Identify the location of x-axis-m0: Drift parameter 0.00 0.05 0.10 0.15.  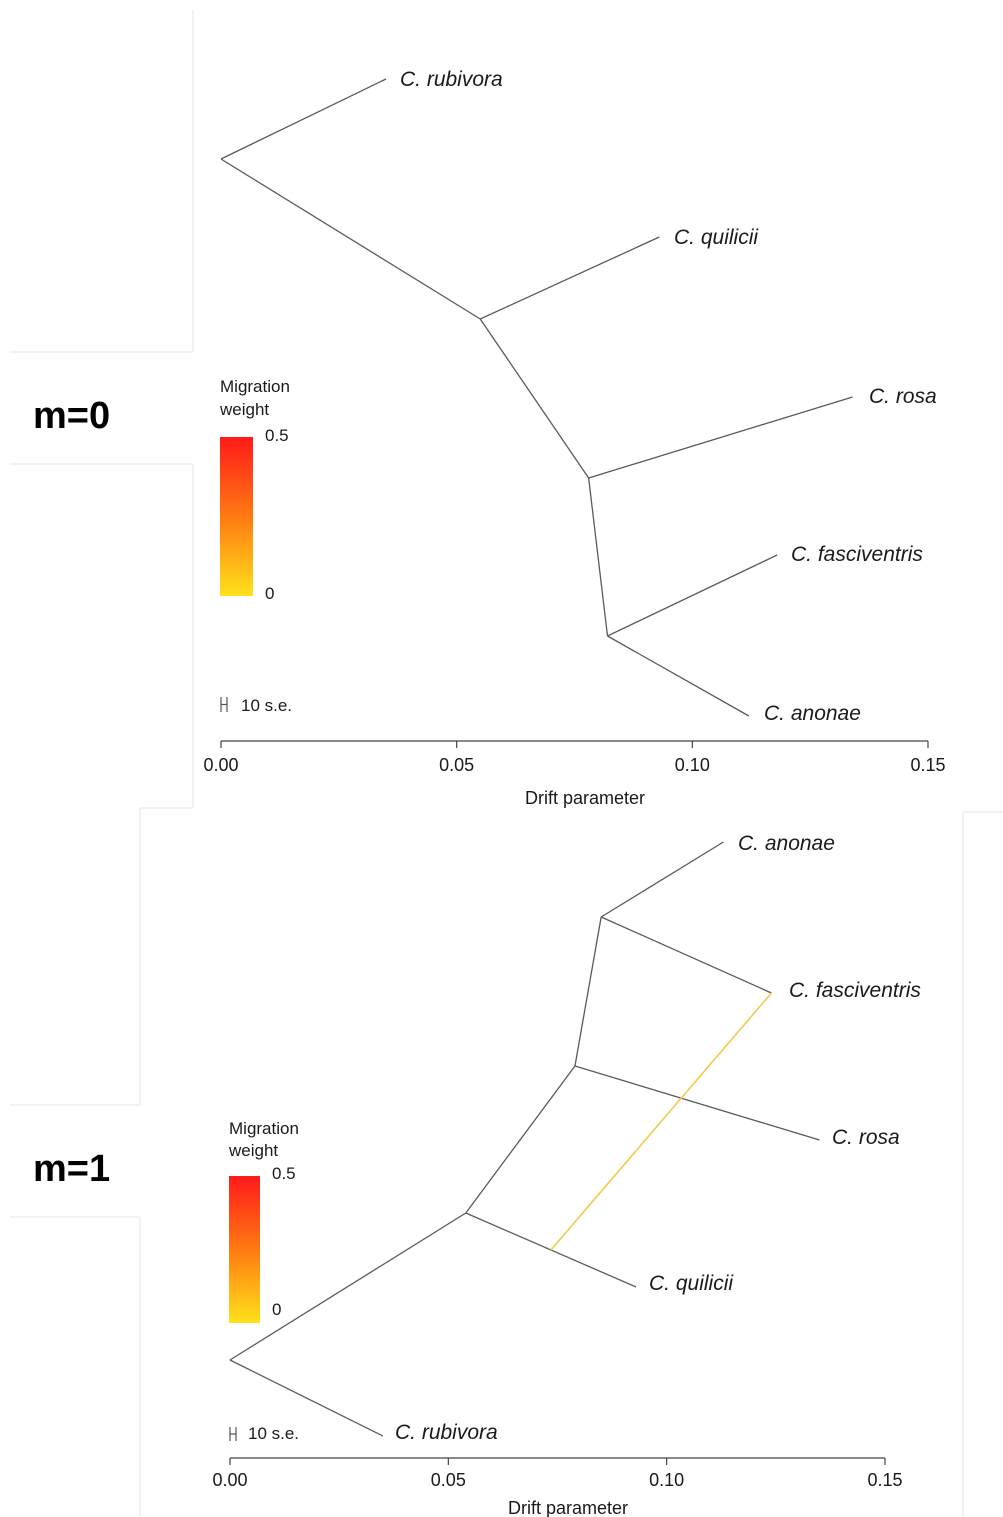
(574, 774).